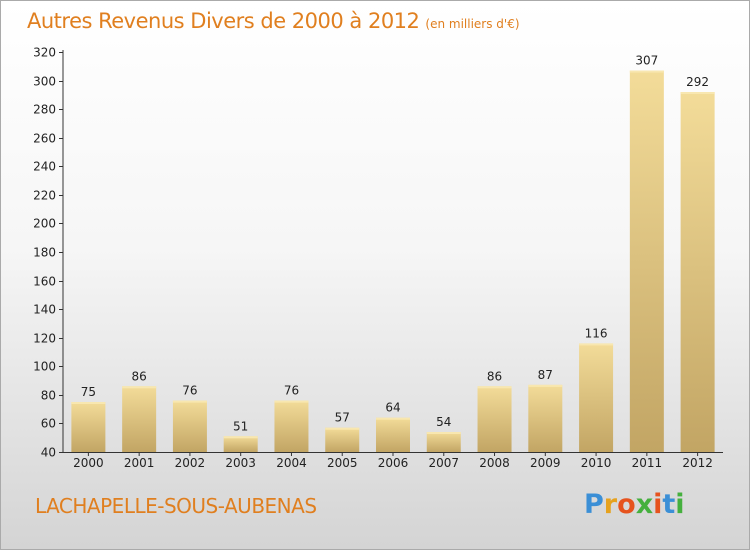 This screenshot has width=750, height=550. I want to click on proxiti-logo: Proxiti, so click(634, 504).